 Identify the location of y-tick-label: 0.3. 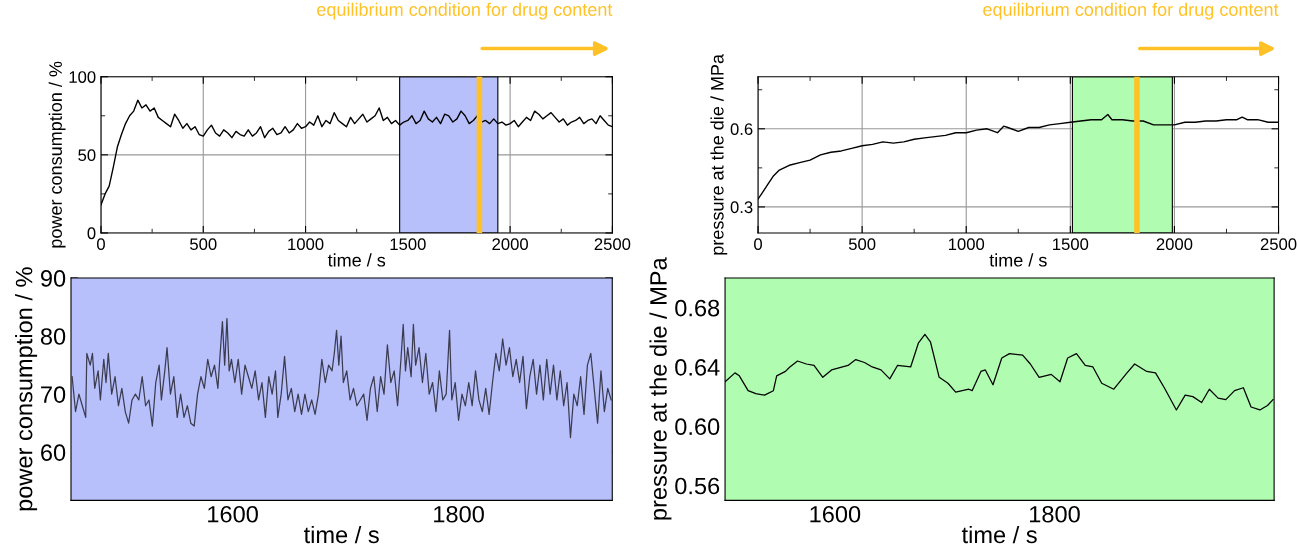
(741, 207).